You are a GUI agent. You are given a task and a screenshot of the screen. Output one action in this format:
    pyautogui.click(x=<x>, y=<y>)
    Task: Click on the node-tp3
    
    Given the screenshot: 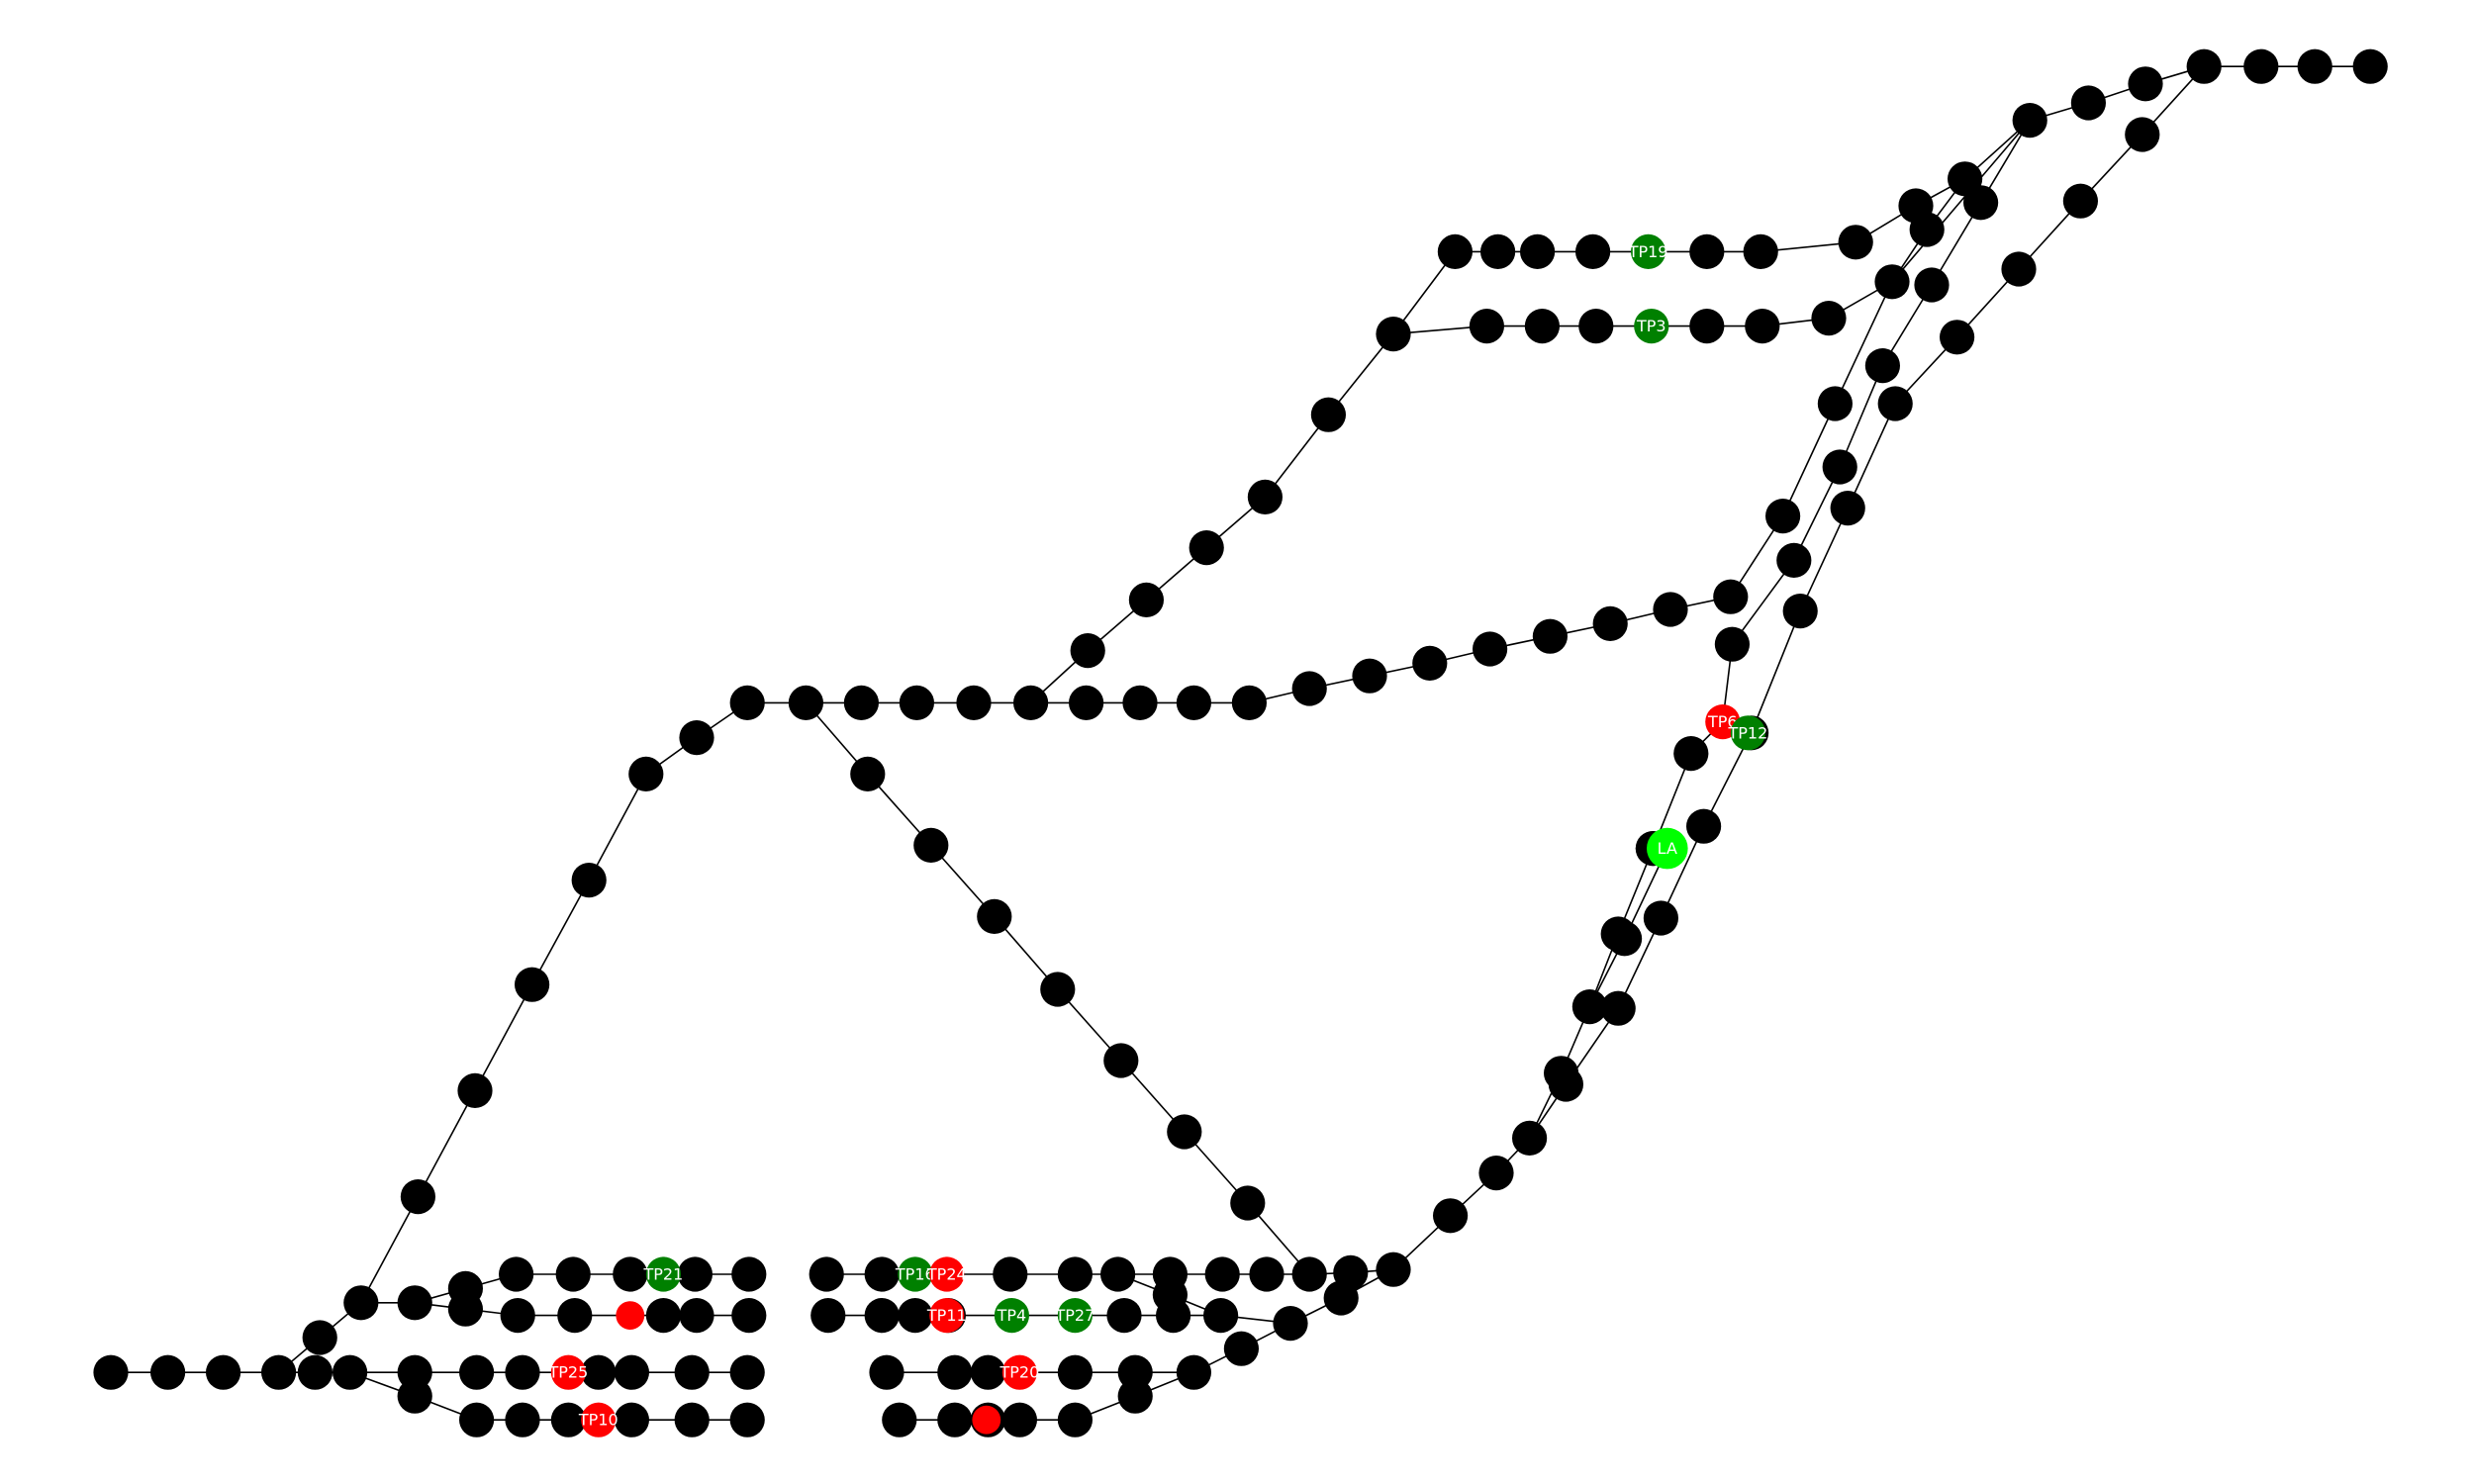 What is the action you would take?
    pyautogui.click(x=1652, y=326)
    